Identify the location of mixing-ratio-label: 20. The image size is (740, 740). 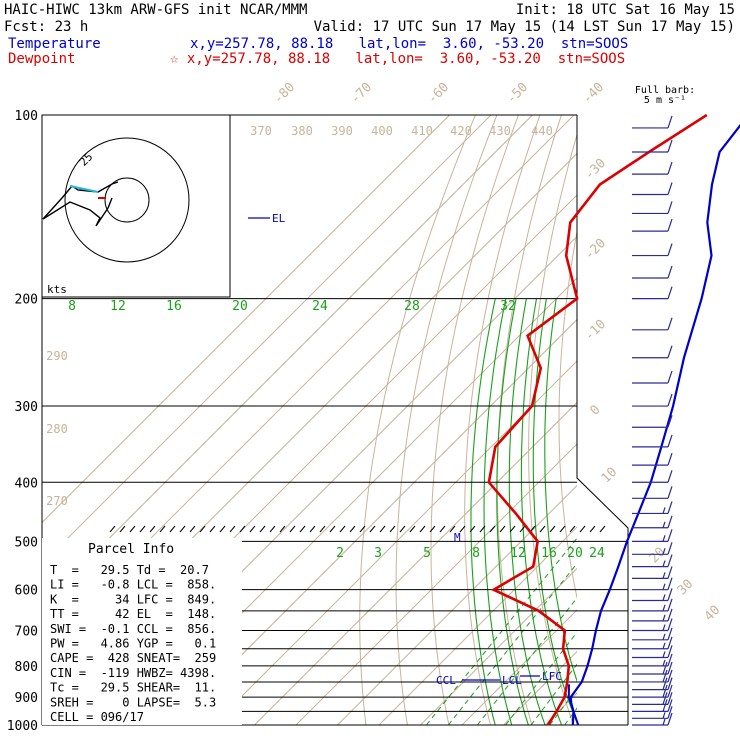
(240, 306).